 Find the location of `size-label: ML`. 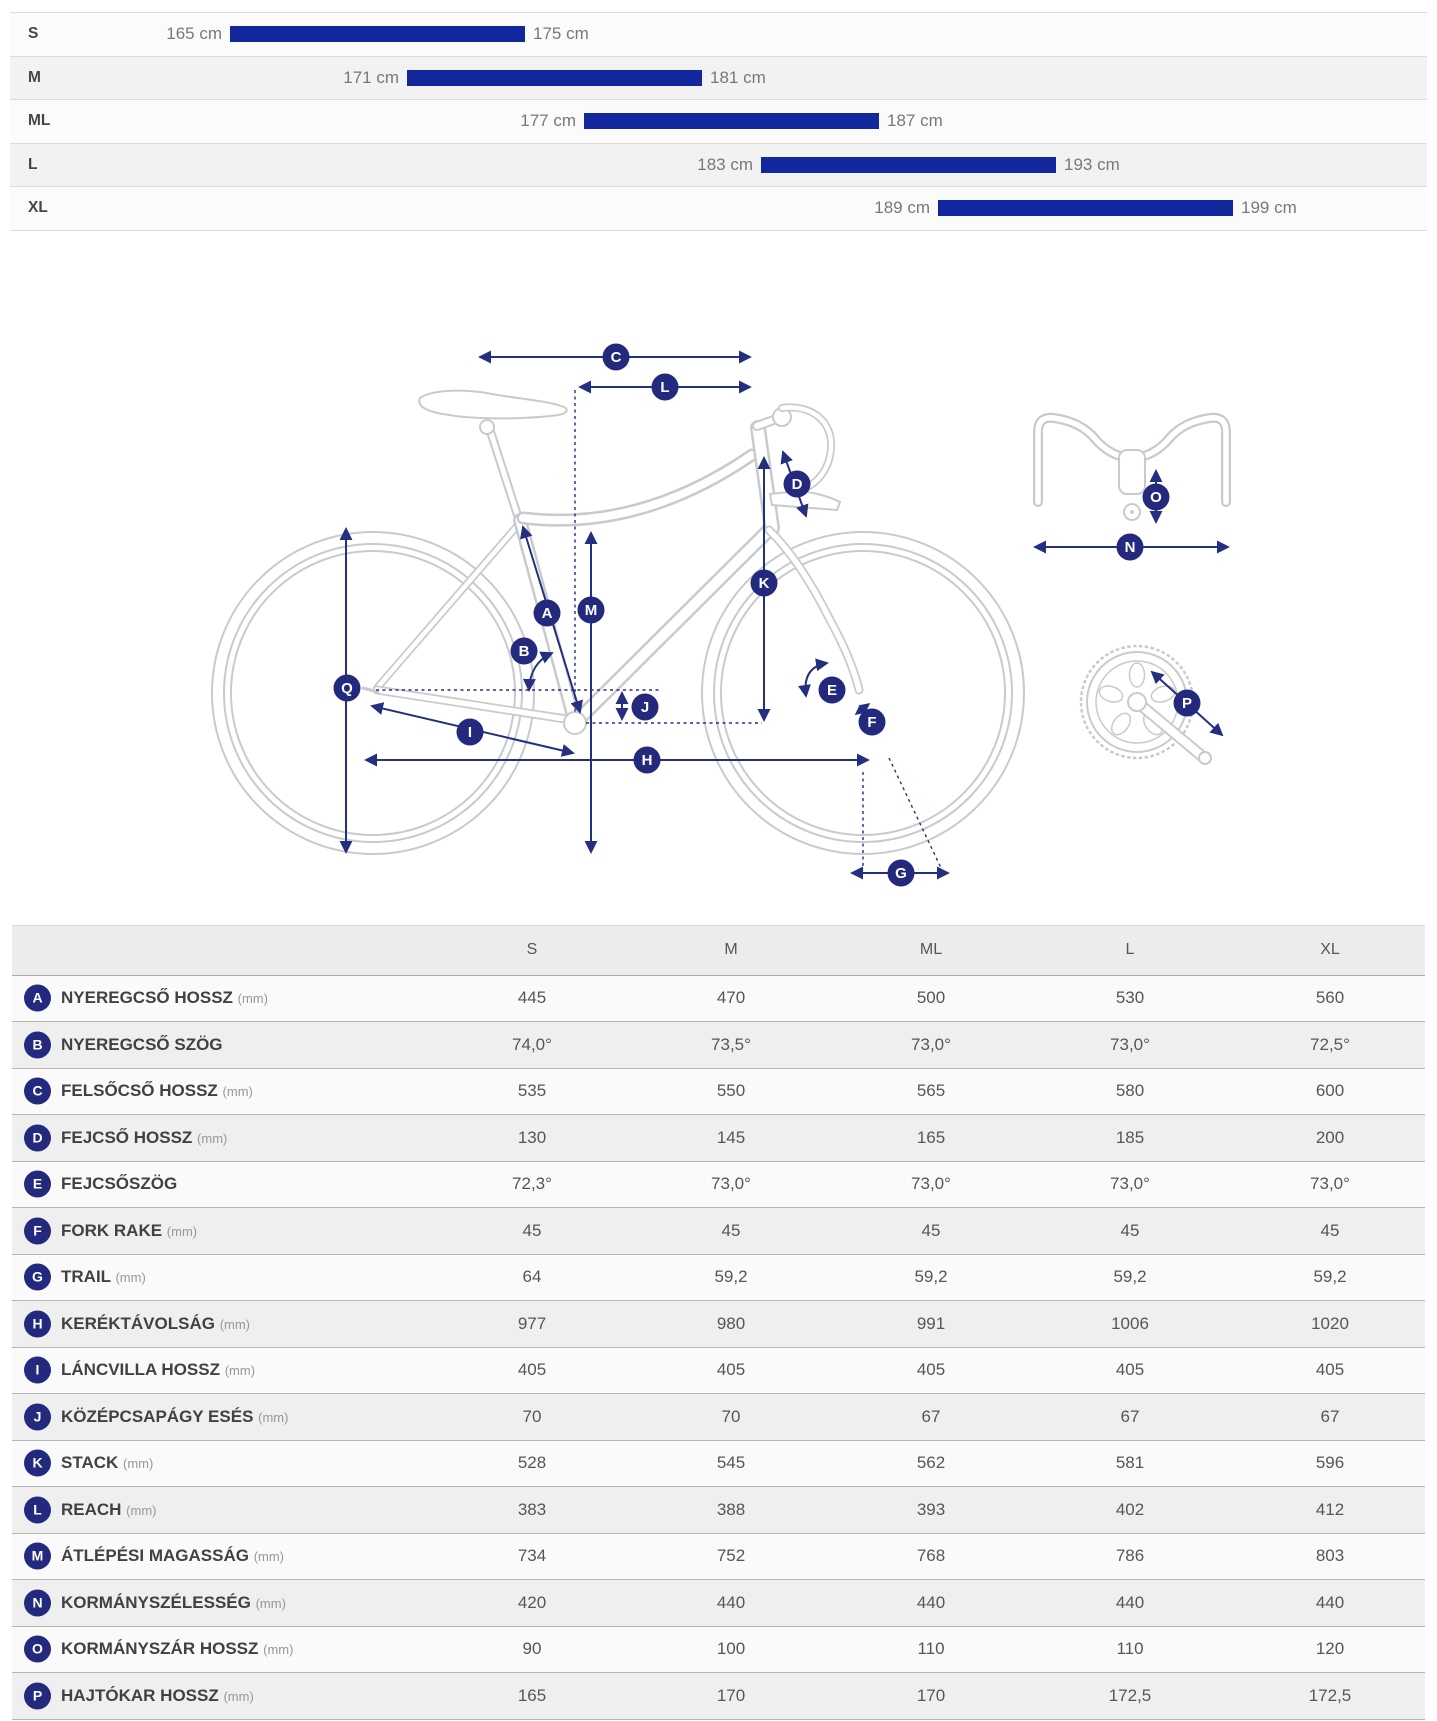

size-label: ML is located at coordinates (39, 121).